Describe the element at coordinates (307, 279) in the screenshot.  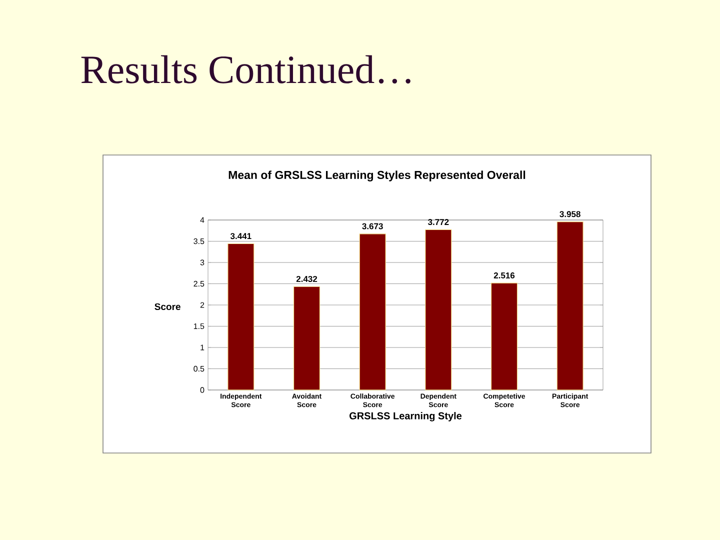
I see `data-label: 2.432` at that location.